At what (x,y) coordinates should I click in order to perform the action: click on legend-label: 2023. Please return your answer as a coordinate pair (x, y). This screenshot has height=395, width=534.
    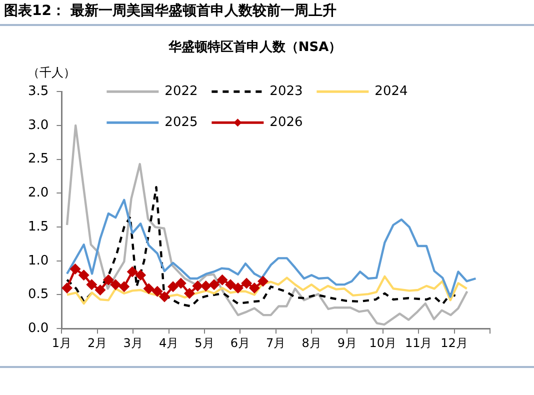
    Looking at the image, I should click on (286, 91).